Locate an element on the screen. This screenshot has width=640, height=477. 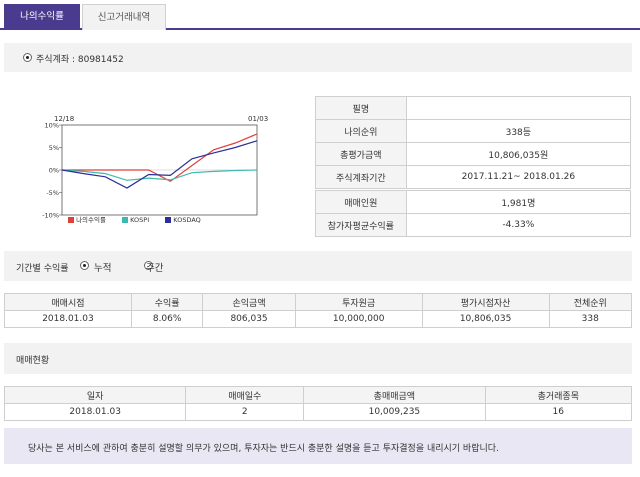
info-row: 총평가금액 10,806,035원 is located at coordinates (473, 154).